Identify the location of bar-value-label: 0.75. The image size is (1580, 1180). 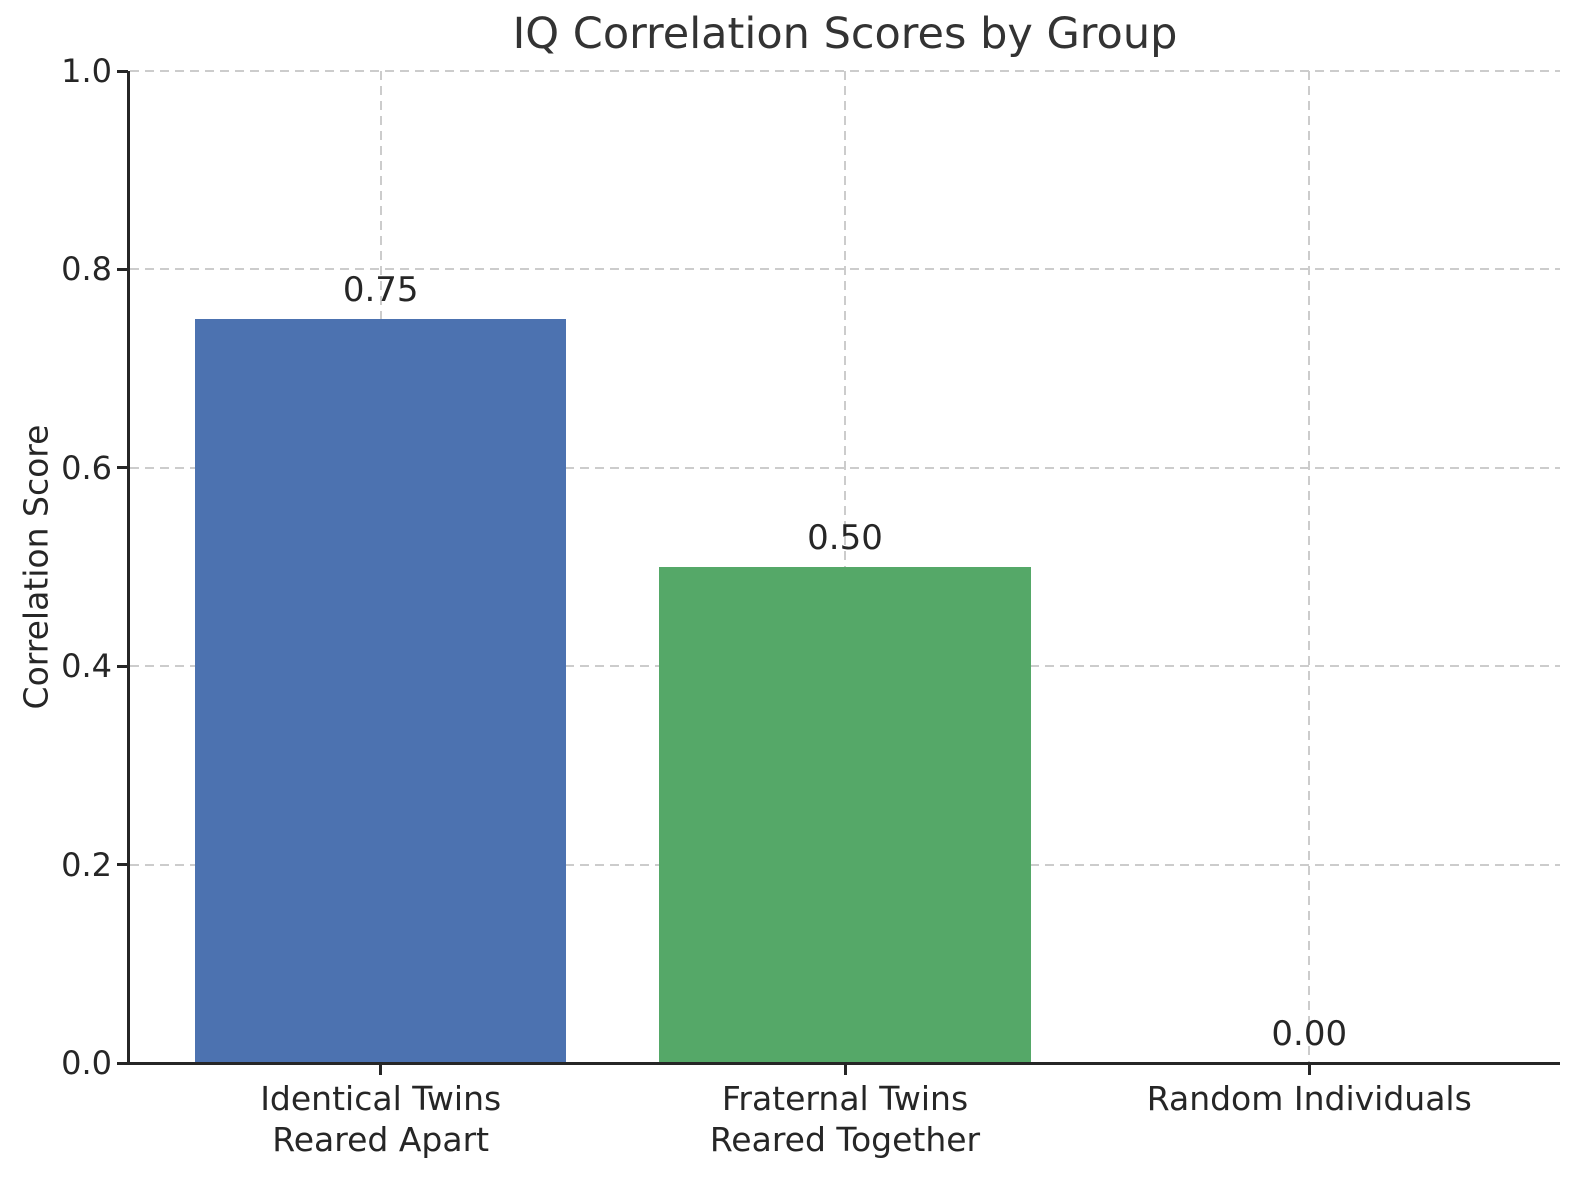
(380, 290).